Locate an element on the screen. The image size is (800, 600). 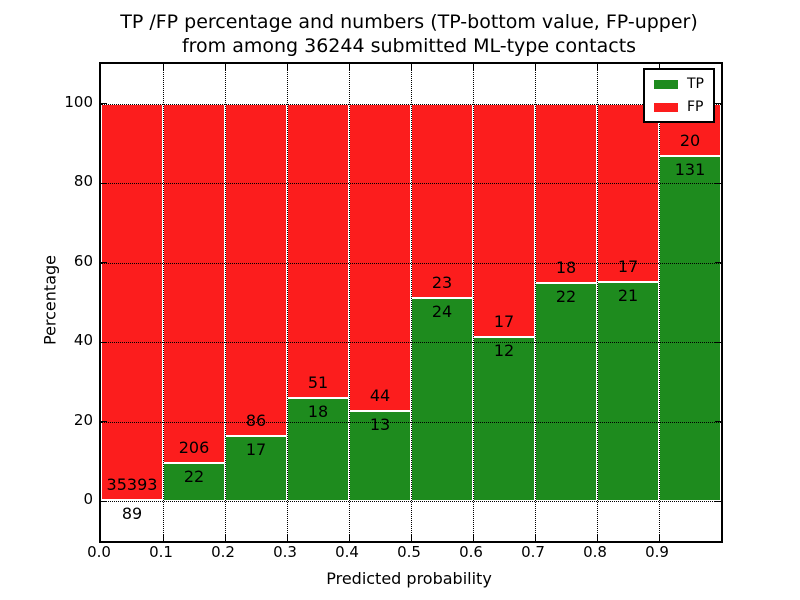
y-tick-label: 60 is located at coordinates (83, 260).